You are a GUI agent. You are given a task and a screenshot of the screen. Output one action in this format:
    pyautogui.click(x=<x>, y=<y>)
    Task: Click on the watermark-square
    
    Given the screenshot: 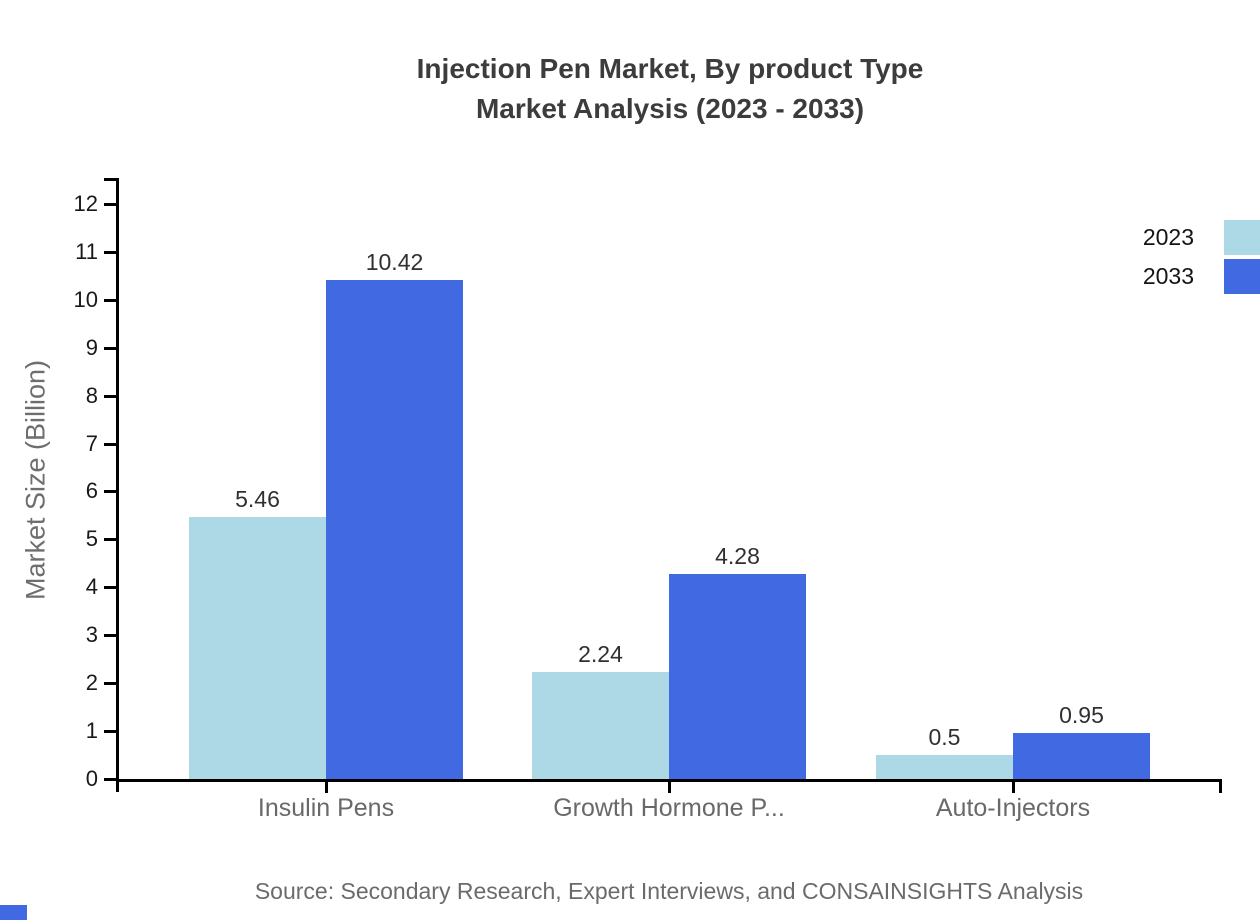 What is the action you would take?
    pyautogui.click(x=13, y=912)
    